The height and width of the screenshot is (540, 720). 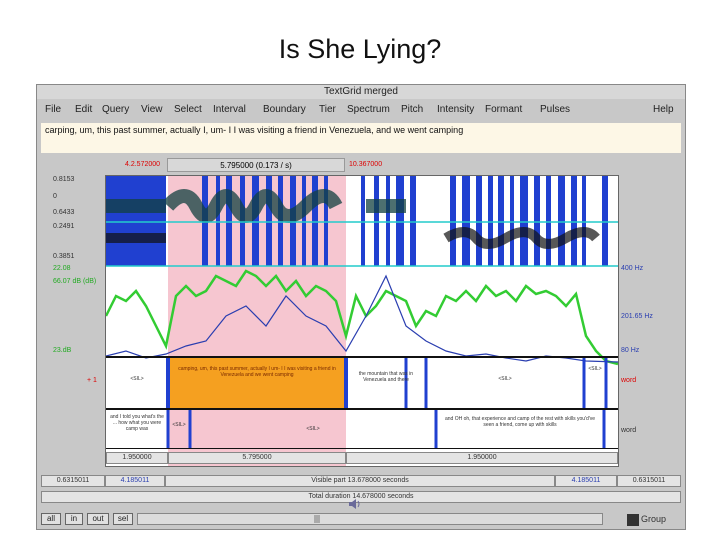 I want to click on visible-mid-left: 4.185011, so click(x=135, y=481).